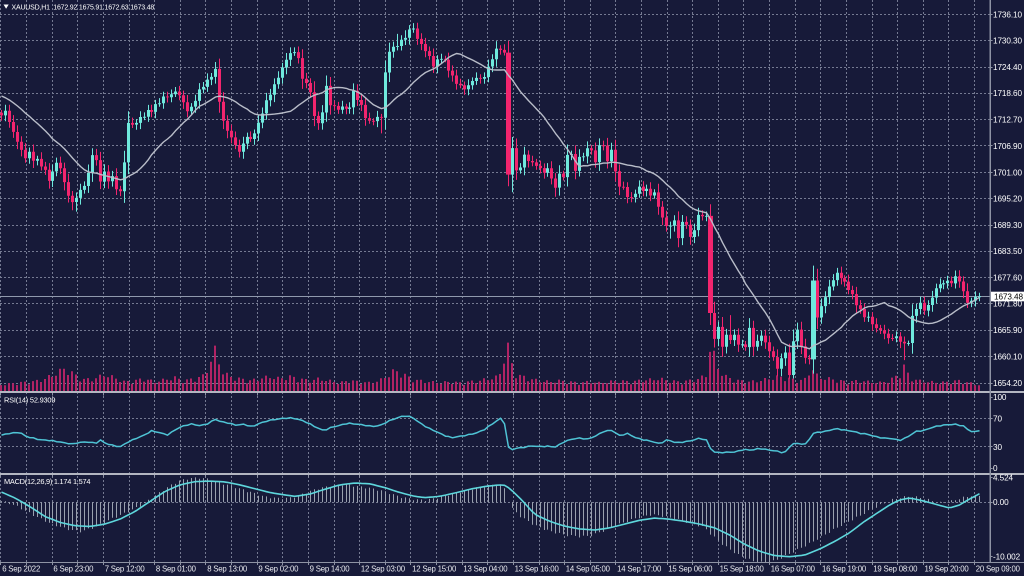 The image size is (1024, 576). What do you see at coordinates (434, 569) in the screenshot?
I see `svg-text: 12 Sep 15:00` at bounding box center [434, 569].